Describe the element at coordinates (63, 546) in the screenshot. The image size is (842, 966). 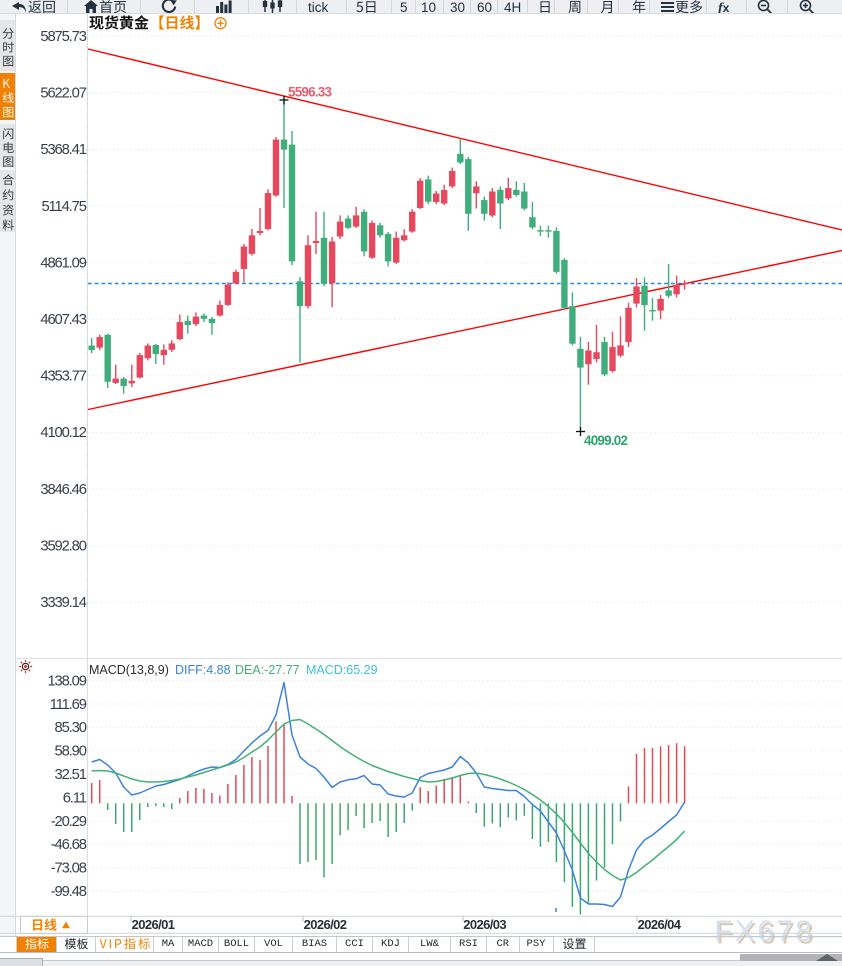
I see `svg-text: 3592.80` at that location.